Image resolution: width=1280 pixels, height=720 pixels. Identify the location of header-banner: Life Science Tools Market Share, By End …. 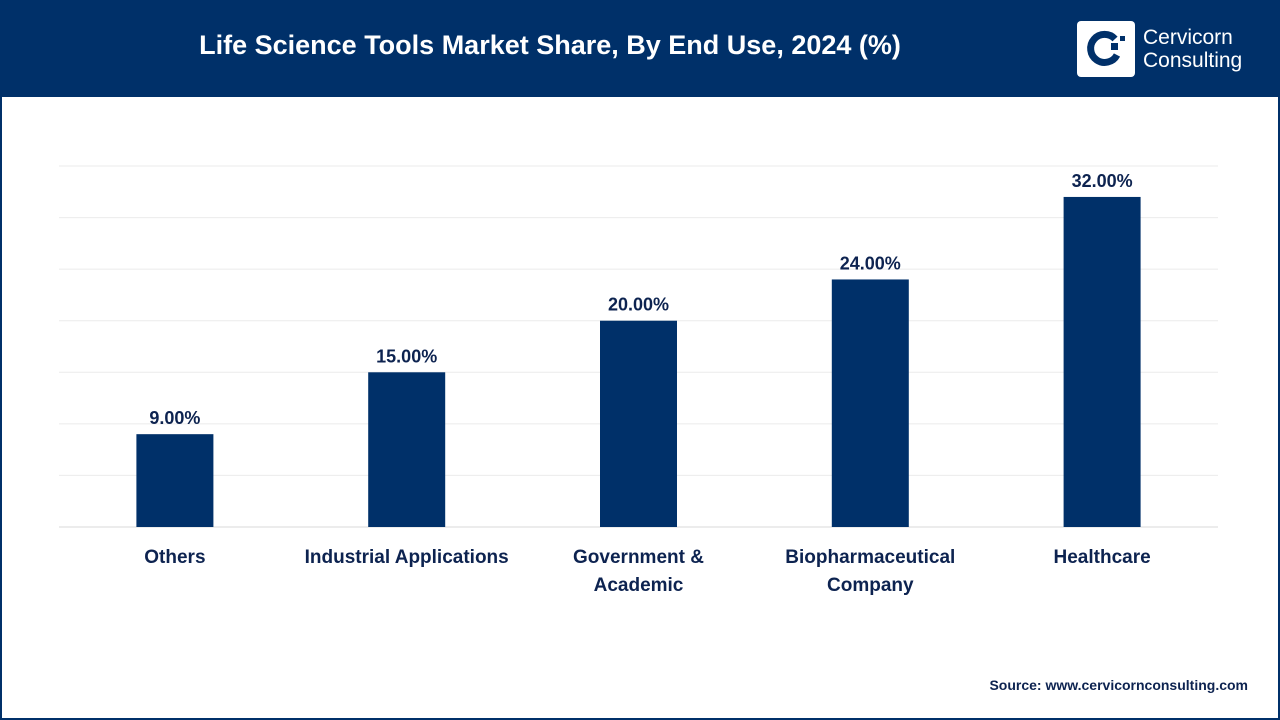
(640, 48).